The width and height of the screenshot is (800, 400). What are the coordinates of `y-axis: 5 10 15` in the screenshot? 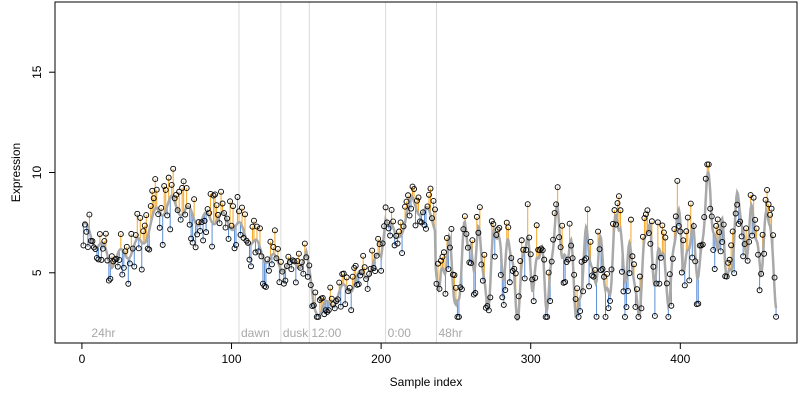 It's located at (42, 170).